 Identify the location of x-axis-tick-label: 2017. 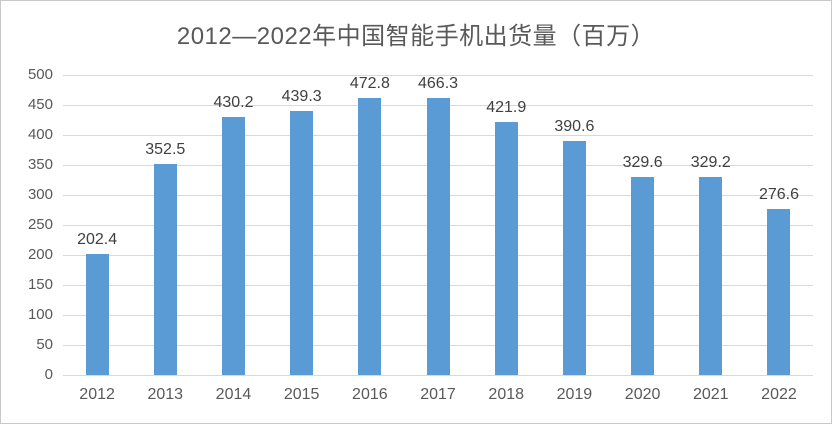
(438, 394).